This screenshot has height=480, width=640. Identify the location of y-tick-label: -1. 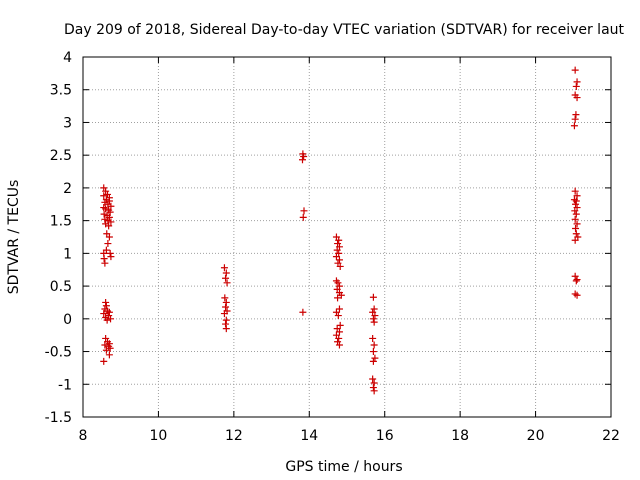
(65, 385).